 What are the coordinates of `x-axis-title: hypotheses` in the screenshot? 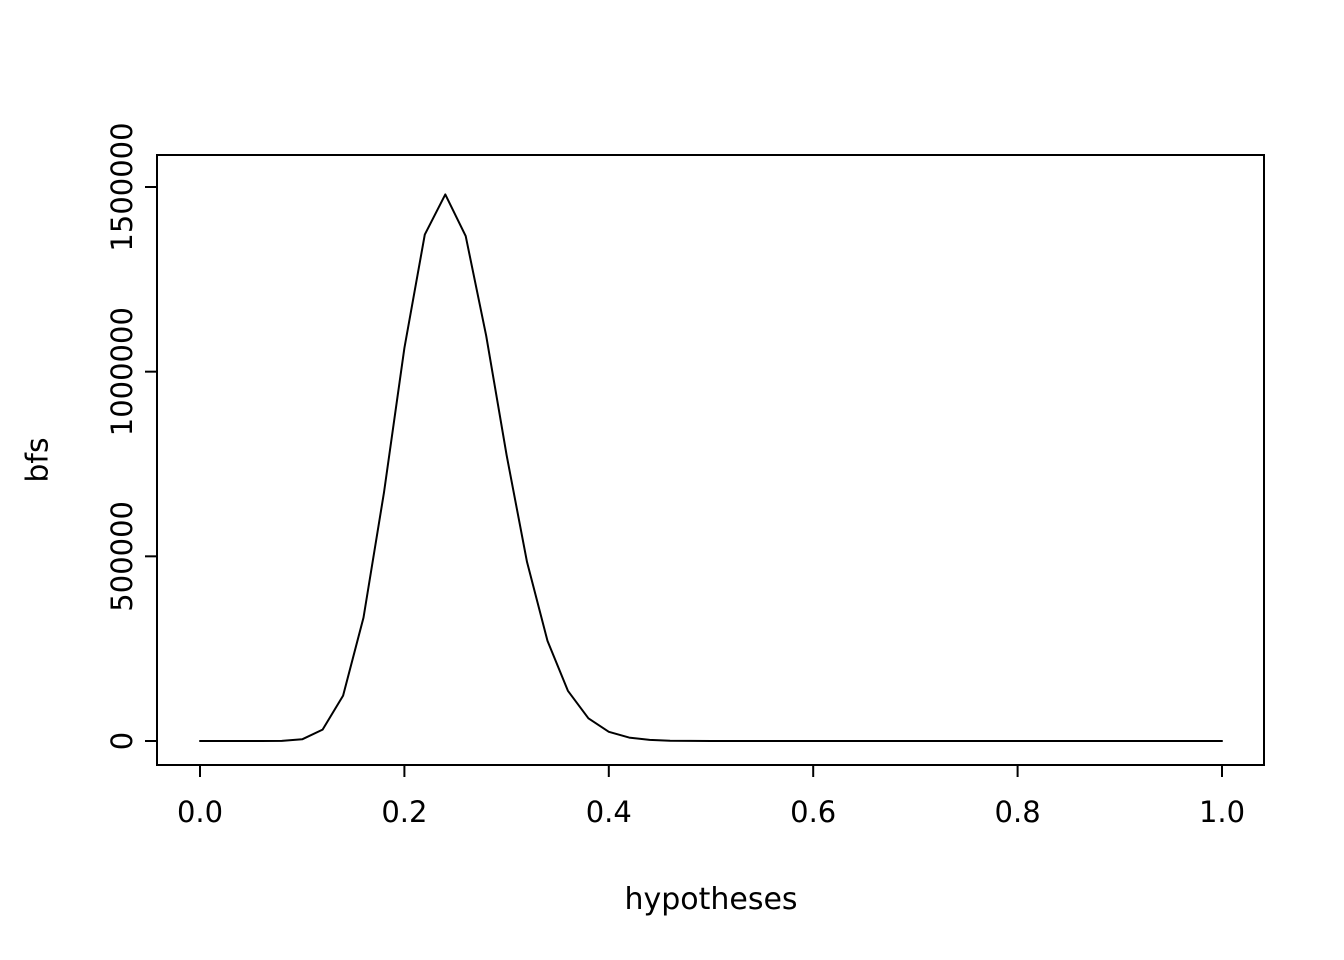 It's located at (711, 899).